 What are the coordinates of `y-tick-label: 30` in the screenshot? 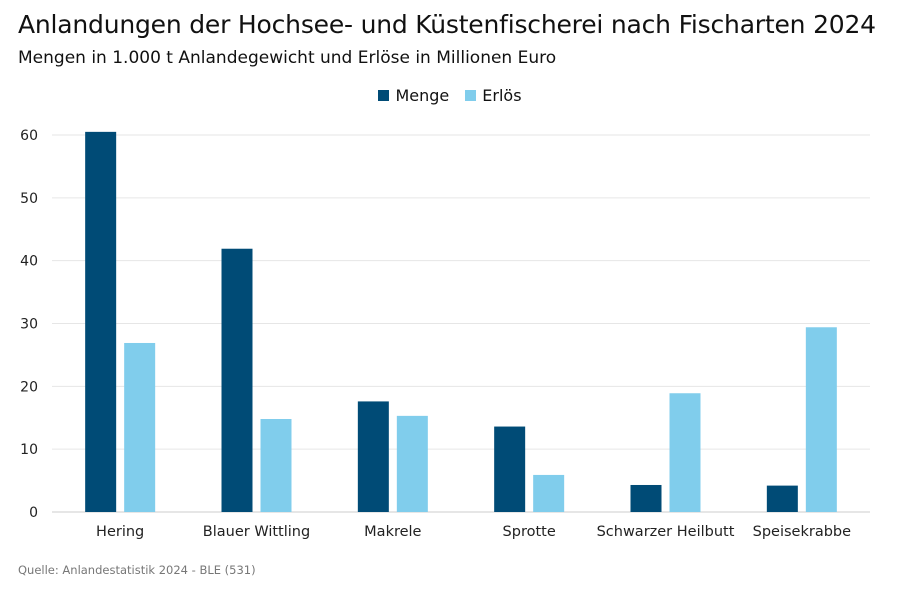 It's located at (29, 325).